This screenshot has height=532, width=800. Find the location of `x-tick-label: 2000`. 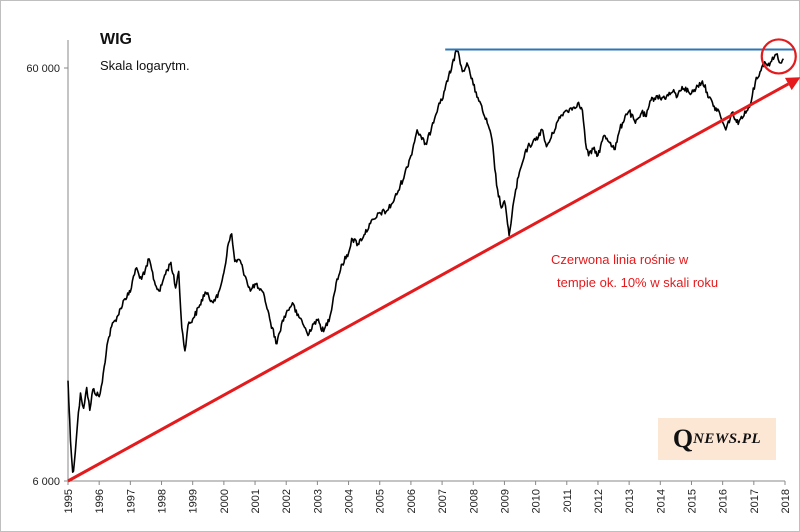

x-tick-label: 2000 is located at coordinates (225, 501).